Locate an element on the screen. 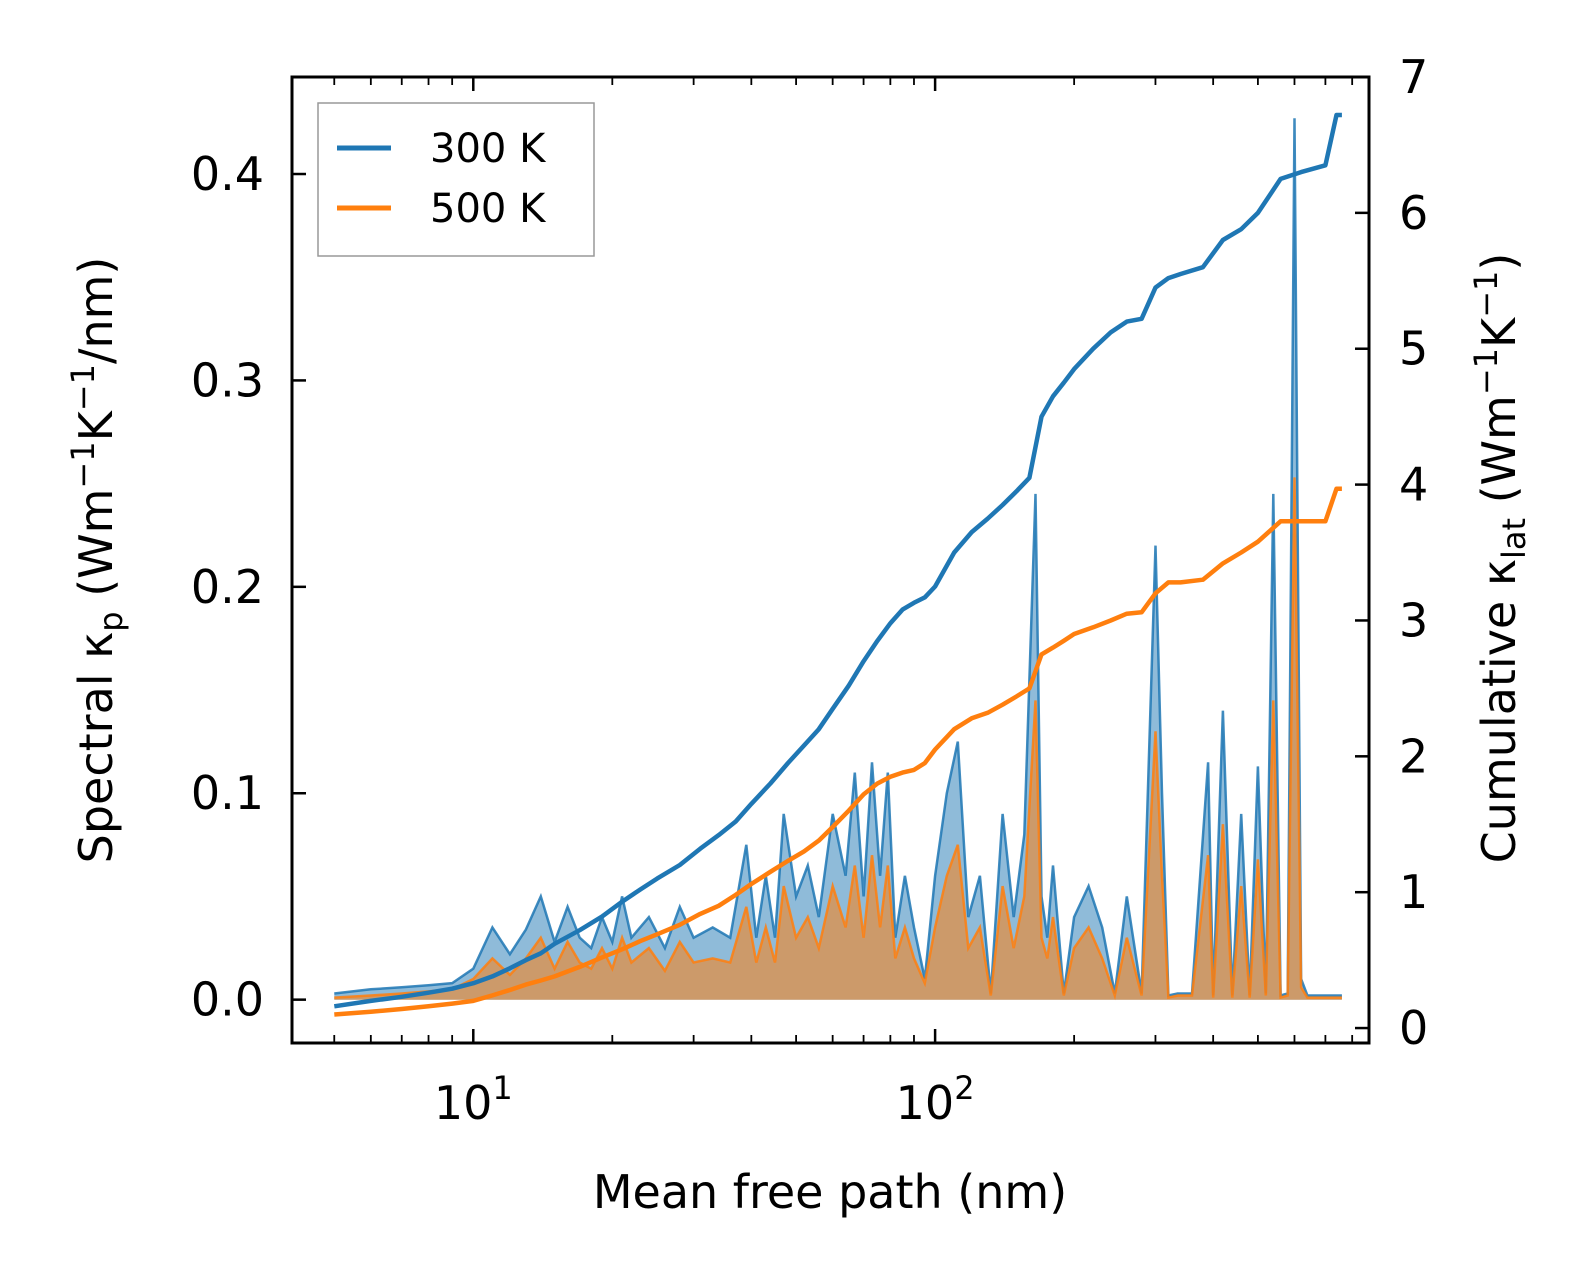  y-right-close: ) is located at coordinates (1499, 262).